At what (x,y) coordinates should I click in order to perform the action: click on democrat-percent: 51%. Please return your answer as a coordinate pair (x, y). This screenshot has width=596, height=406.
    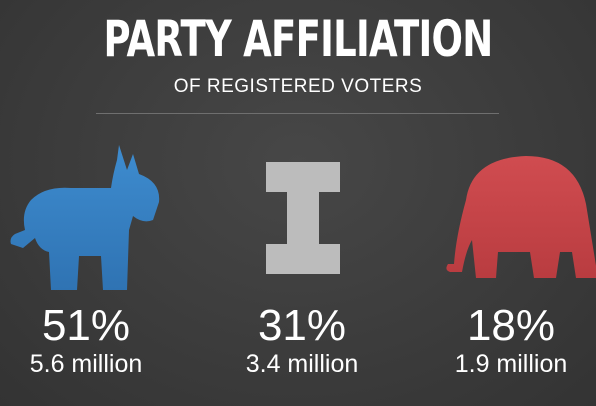
    Looking at the image, I should click on (86, 325).